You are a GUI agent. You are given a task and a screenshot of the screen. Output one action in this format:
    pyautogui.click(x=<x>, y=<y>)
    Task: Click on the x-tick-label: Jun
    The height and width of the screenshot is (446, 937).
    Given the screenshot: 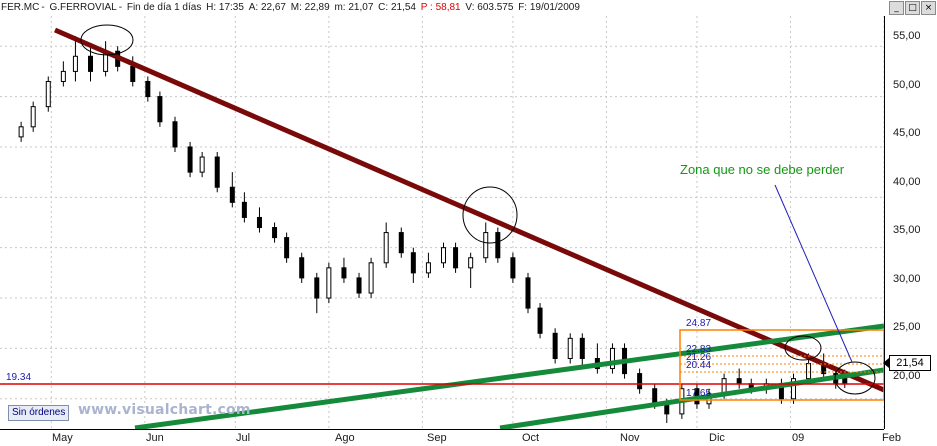 What is the action you would take?
    pyautogui.click(x=155, y=438)
    